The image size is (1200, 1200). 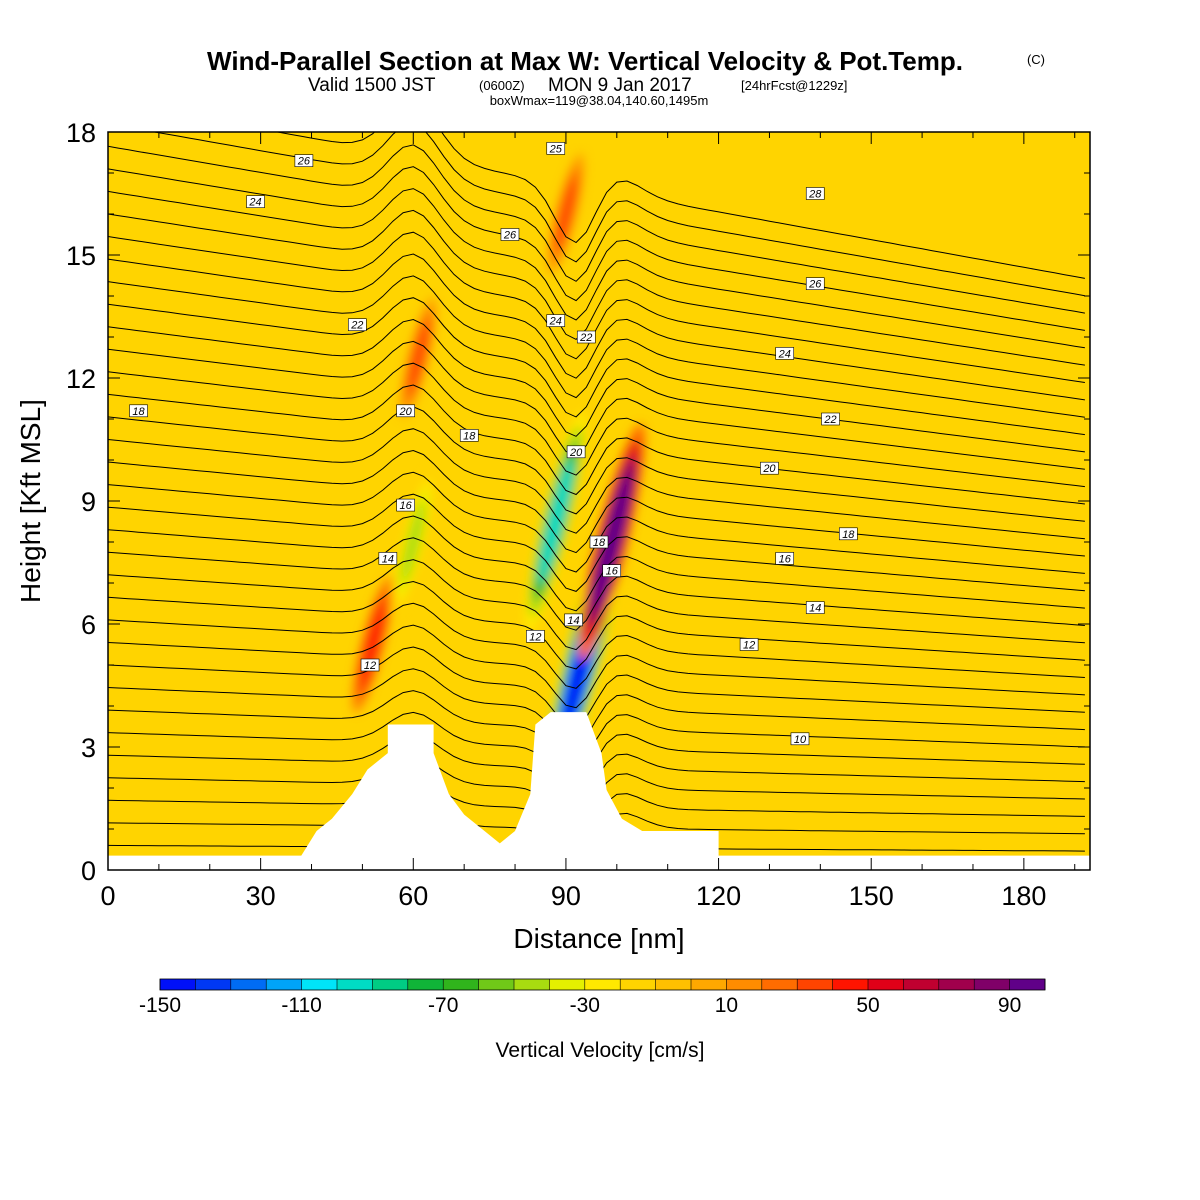 What do you see at coordinates (585, 1005) in the screenshot?
I see `colorbar-tick-label: -30` at bounding box center [585, 1005].